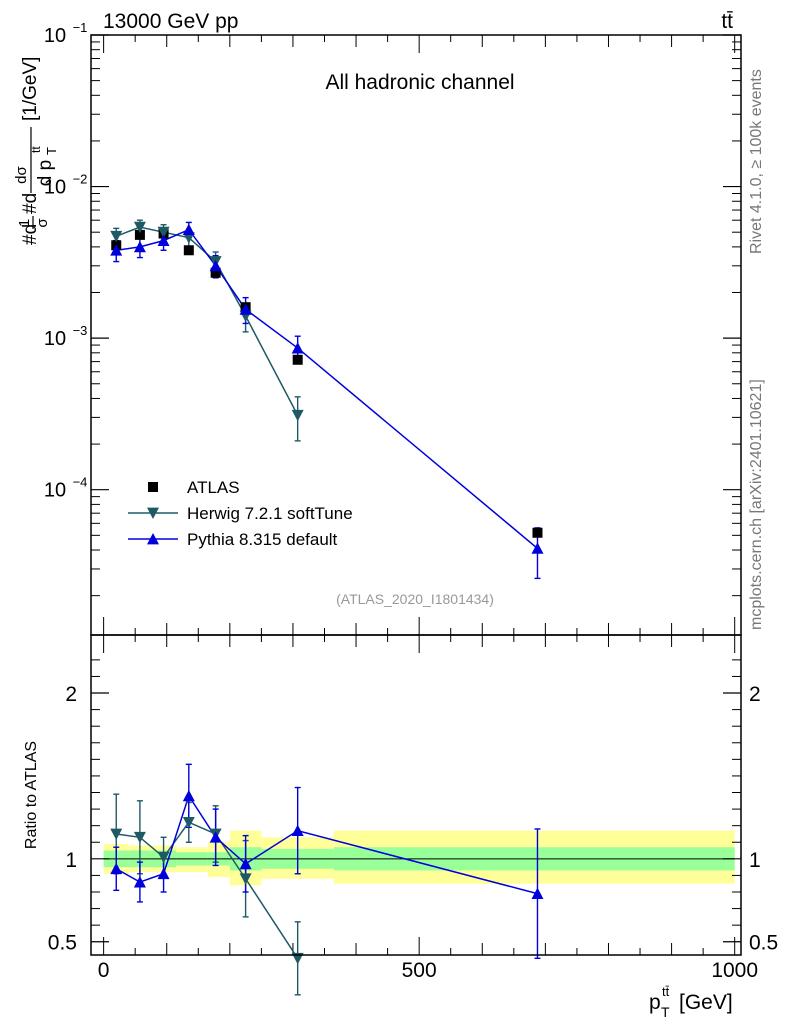 This screenshot has width=786, height=1024. I want to click on y-tick-exponent: −3, so click(80, 330).